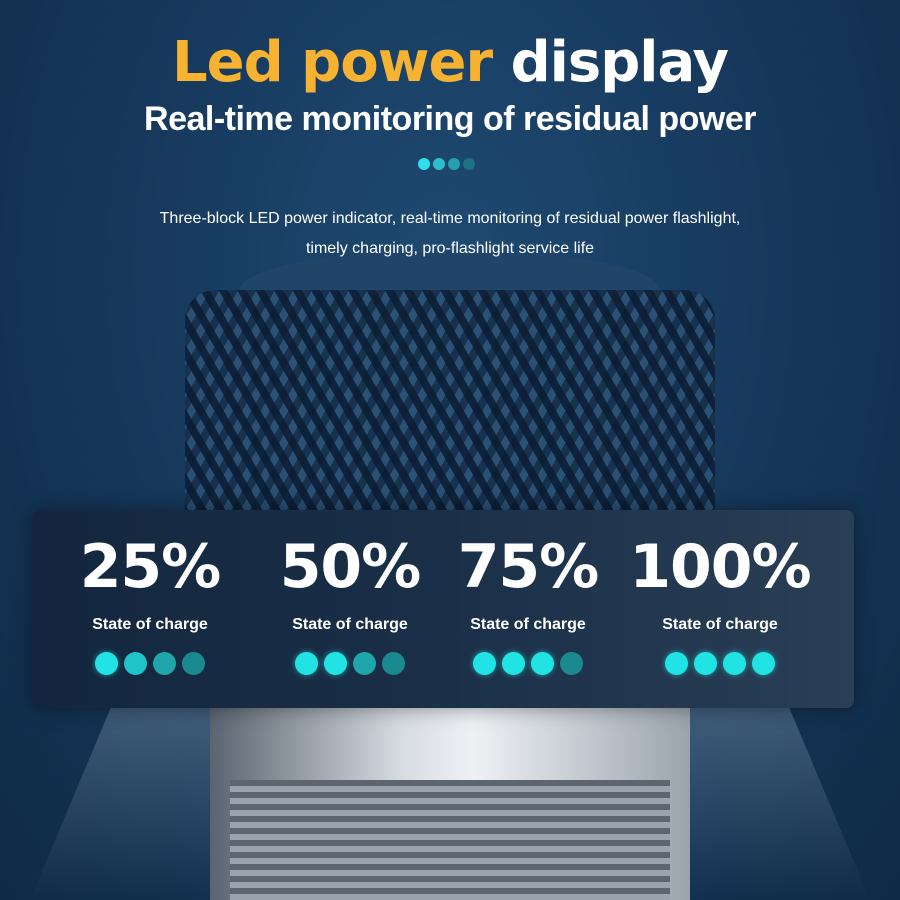 This screenshot has width=900, height=900. Describe the element at coordinates (150, 567) in the screenshot. I see `charge-percent: 25%` at that location.